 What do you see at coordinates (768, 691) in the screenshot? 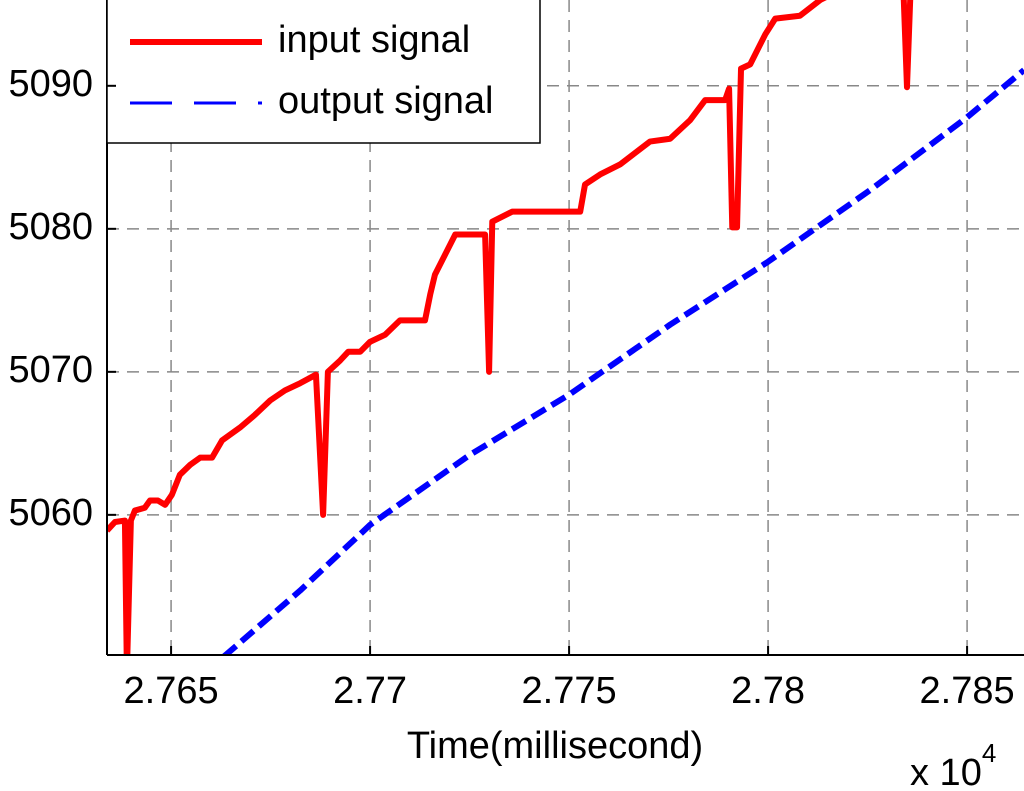
I see `x-tick-label: 2.78` at bounding box center [768, 691].